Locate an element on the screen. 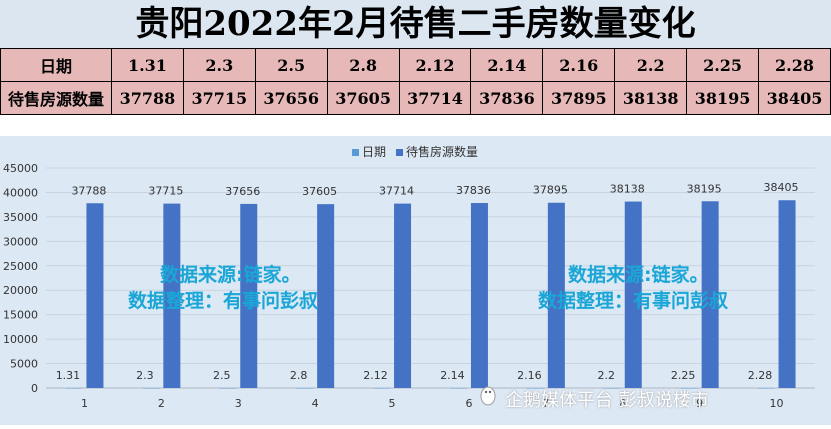 The image size is (831, 429). x-tick-label: 6 is located at coordinates (468, 403).